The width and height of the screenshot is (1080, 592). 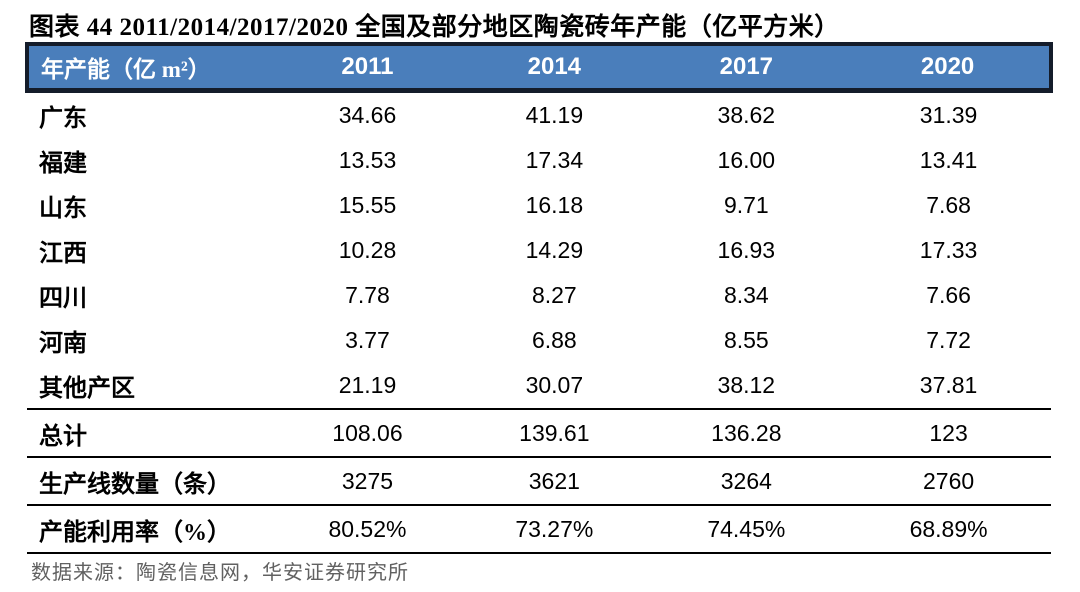 What do you see at coordinates (150, 481) in the screenshot?
I see `summary-label: 生产线数量（条）` at bounding box center [150, 481].